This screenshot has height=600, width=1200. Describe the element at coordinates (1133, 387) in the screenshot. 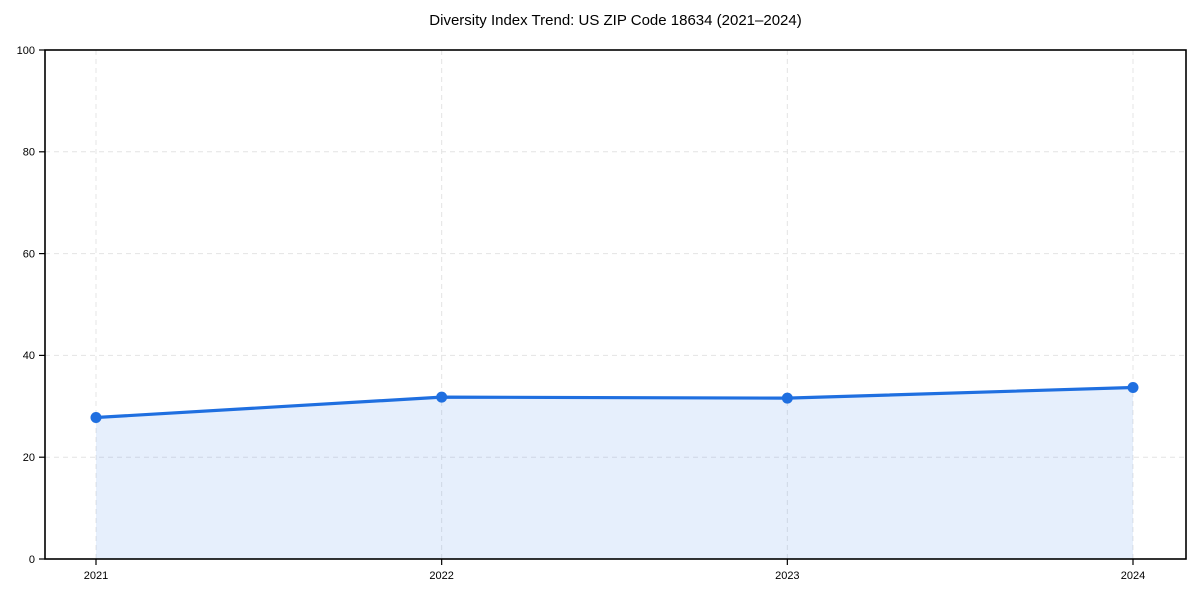

I see `data-point-2024` at that location.